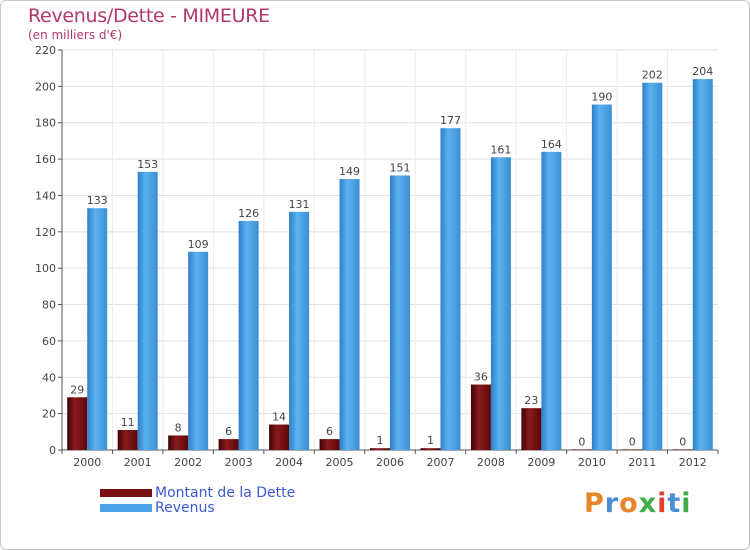 The image size is (750, 550). I want to click on legend-swatch-revenus, so click(126, 508).